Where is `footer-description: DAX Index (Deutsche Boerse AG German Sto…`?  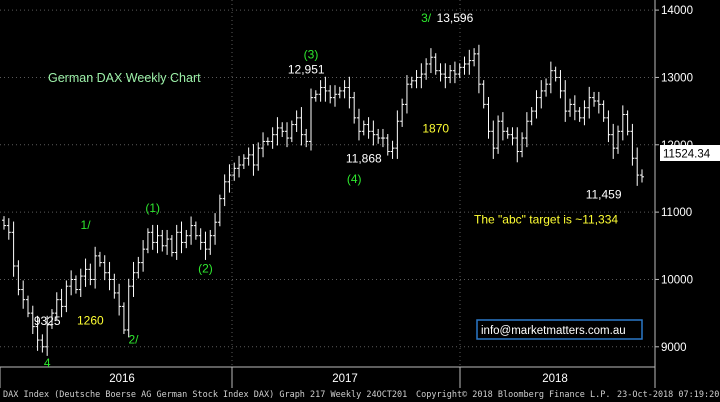
footer-description: DAX Index (Deutsche Boerse AG German Sto… is located at coordinates (205, 395).